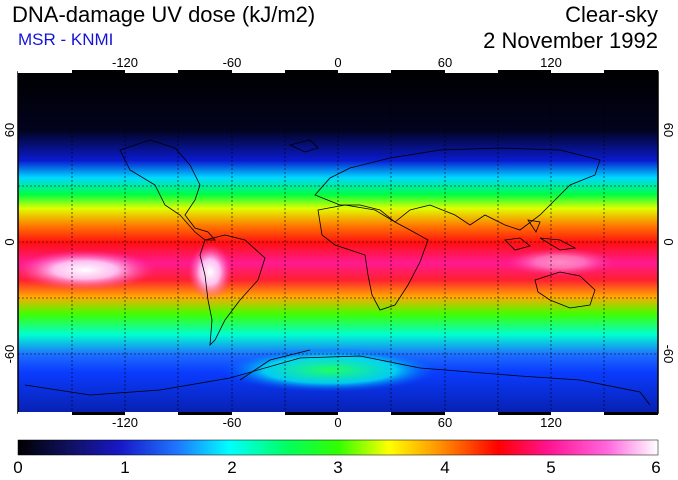  I want to click on date-label: 2 November 1992, so click(570, 40).